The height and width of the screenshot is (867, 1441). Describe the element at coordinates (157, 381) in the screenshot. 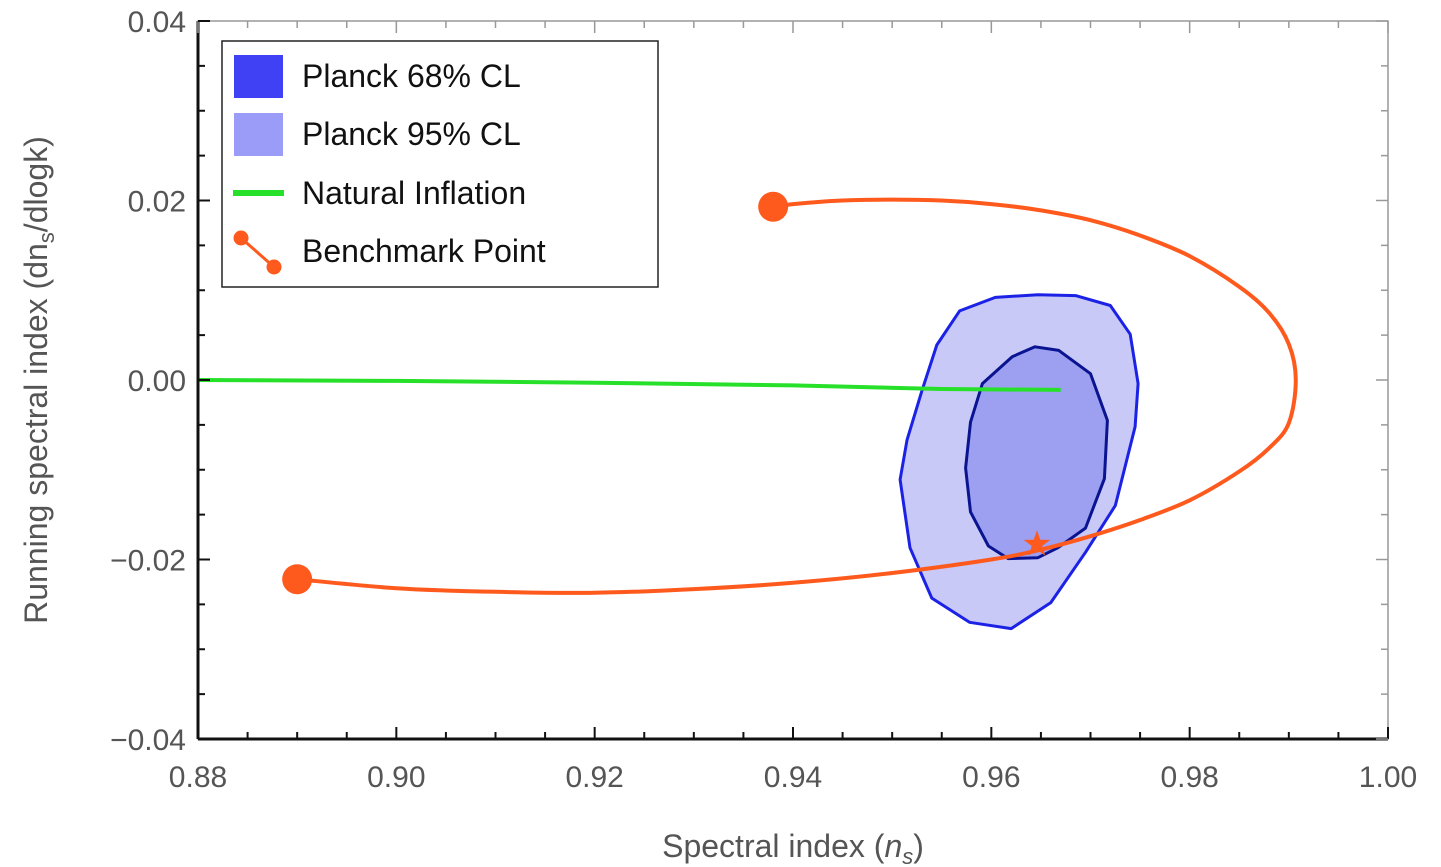

I see `y-tick-label: 0.00` at that location.